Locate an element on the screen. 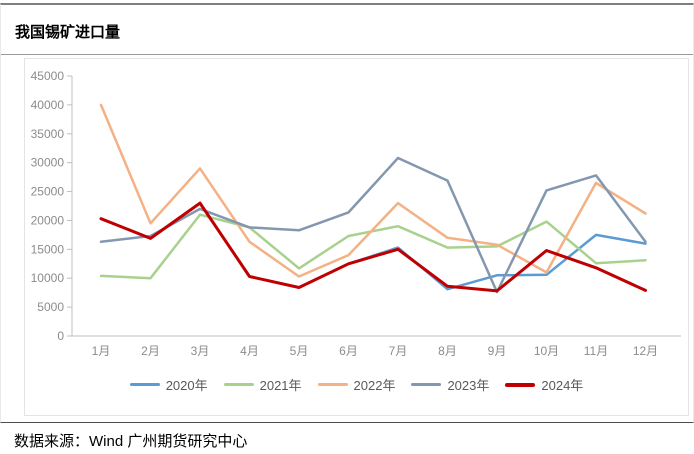 The width and height of the screenshot is (694, 454). y-tick-label: 5000 is located at coordinates (50, 307).